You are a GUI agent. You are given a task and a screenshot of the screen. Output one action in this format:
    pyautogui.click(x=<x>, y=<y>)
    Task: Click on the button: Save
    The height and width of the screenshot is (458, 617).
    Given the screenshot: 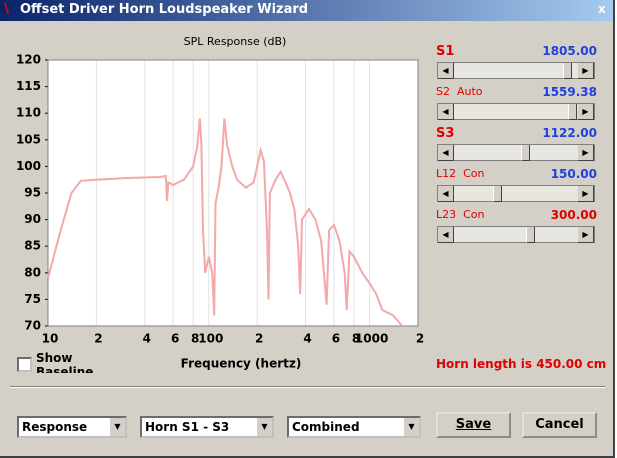 What is the action you would take?
    pyautogui.click(x=473, y=425)
    